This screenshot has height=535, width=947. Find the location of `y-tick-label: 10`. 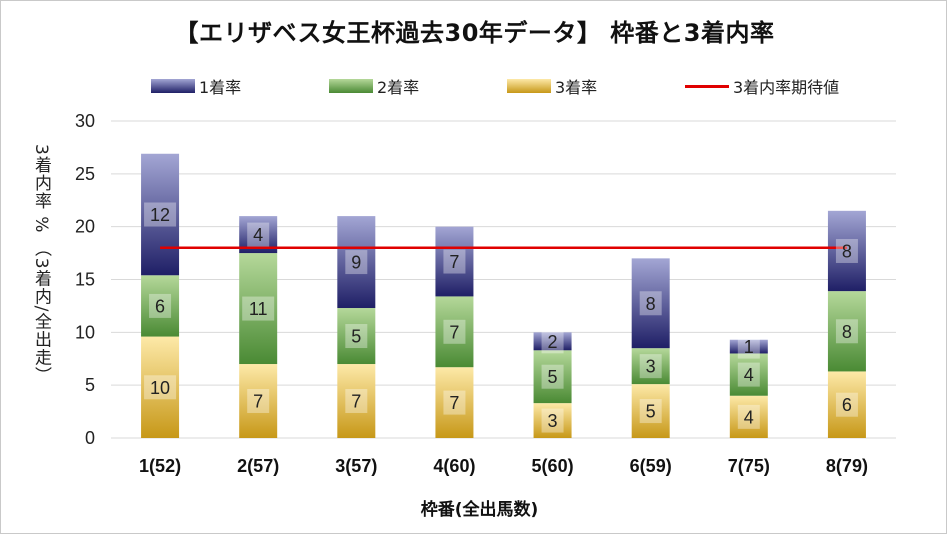

y-tick-label: 10 is located at coordinates (85, 332).